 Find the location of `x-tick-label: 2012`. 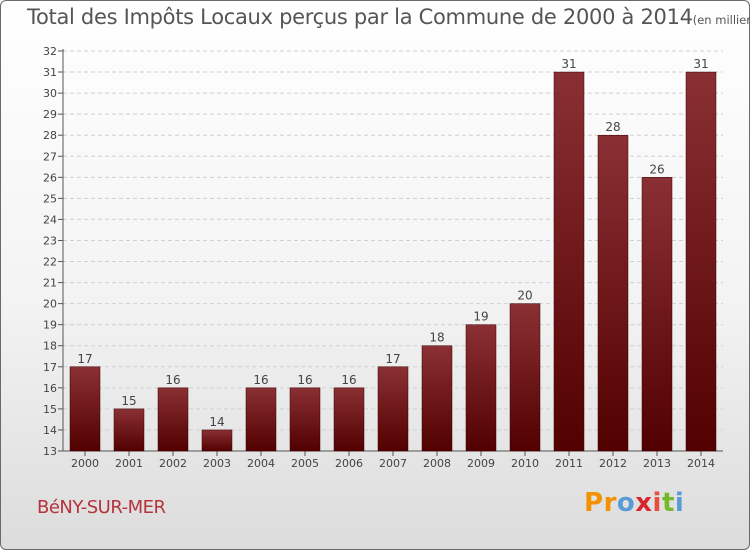

x-tick-label: 2012 is located at coordinates (613, 463).